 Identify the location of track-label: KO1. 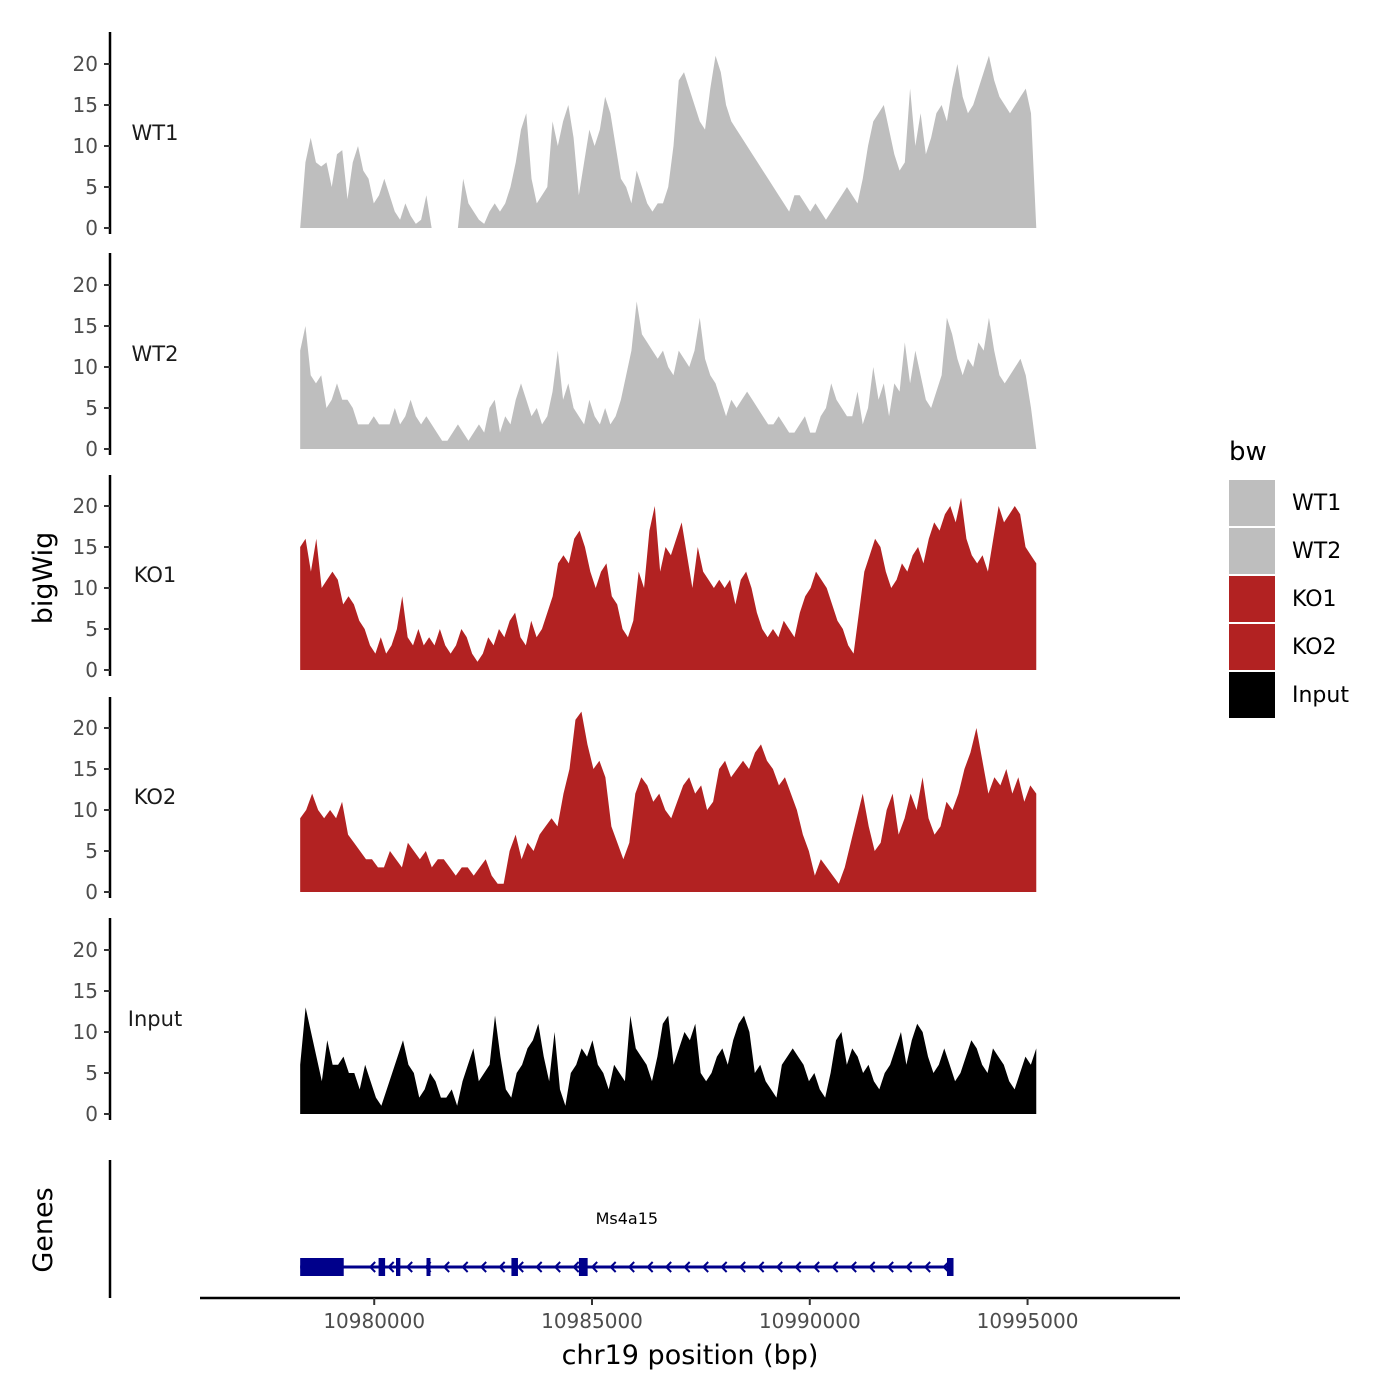
(155, 575).